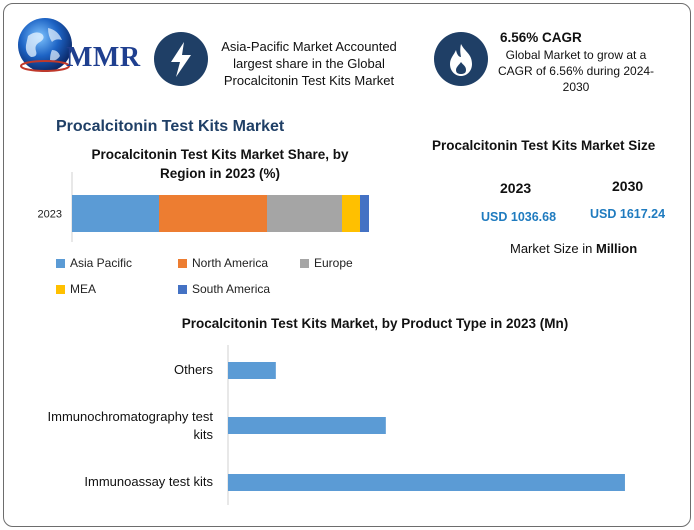 The image size is (694, 530). Describe the element at coordinates (628, 214) in the screenshot. I see `market-size-value-2030: USD 1617.24` at that location.